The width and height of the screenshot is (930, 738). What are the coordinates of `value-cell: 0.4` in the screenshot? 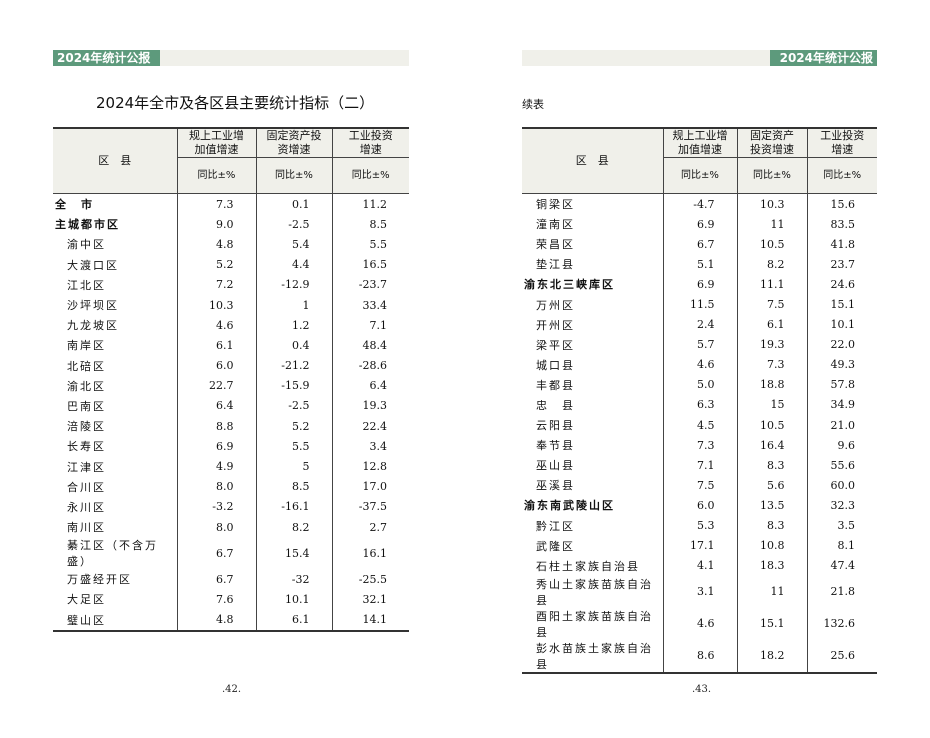 It's located at (293, 345).